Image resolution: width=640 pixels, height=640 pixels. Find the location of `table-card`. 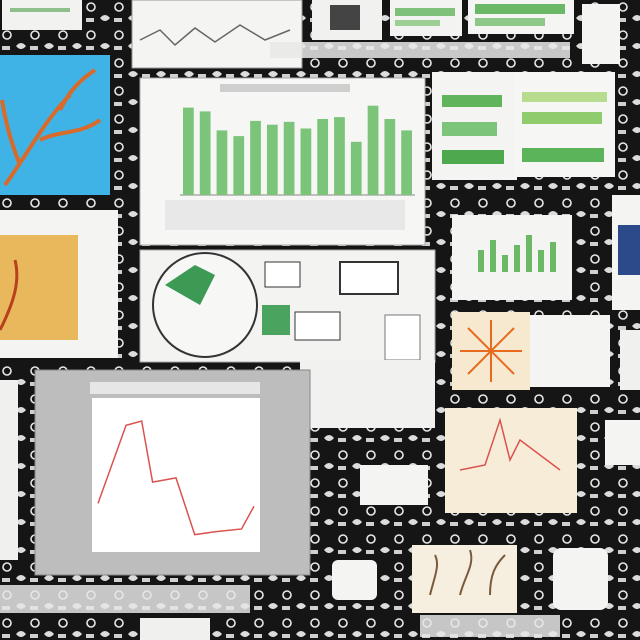

table-card is located at coordinates (367, 394).